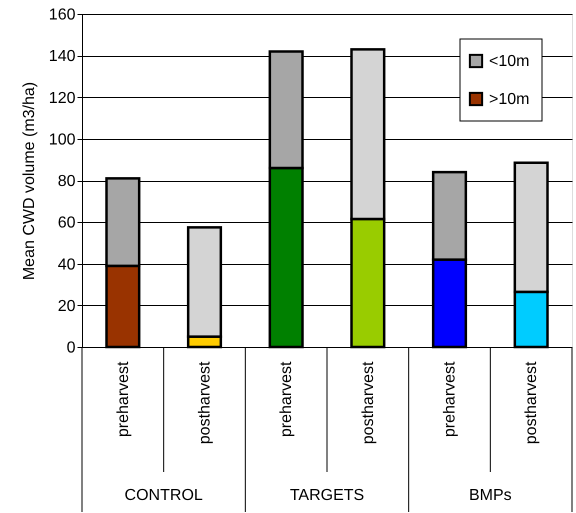 The width and height of the screenshot is (576, 513). I want to click on y-tick-label: 120, so click(62, 98).